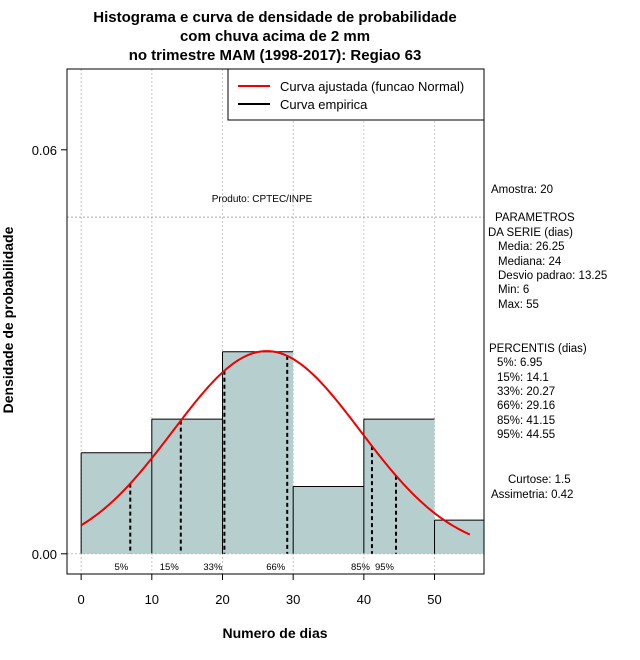  What do you see at coordinates (530, 262) in the screenshot?
I see `param-median: Mediana: 24` at bounding box center [530, 262].